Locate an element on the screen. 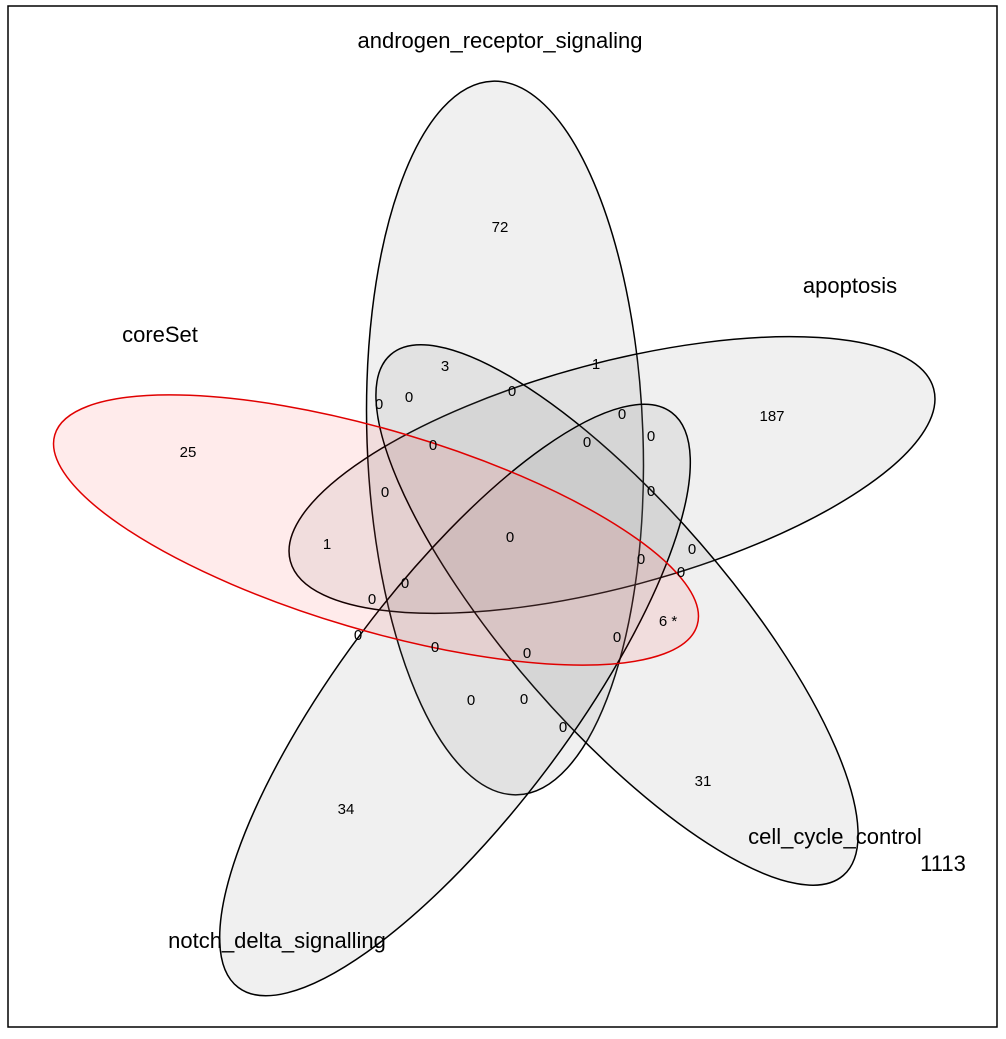 Image resolution: width=1006 pixels, height=1039 pixels. region-count: 3 is located at coordinates (445, 366).